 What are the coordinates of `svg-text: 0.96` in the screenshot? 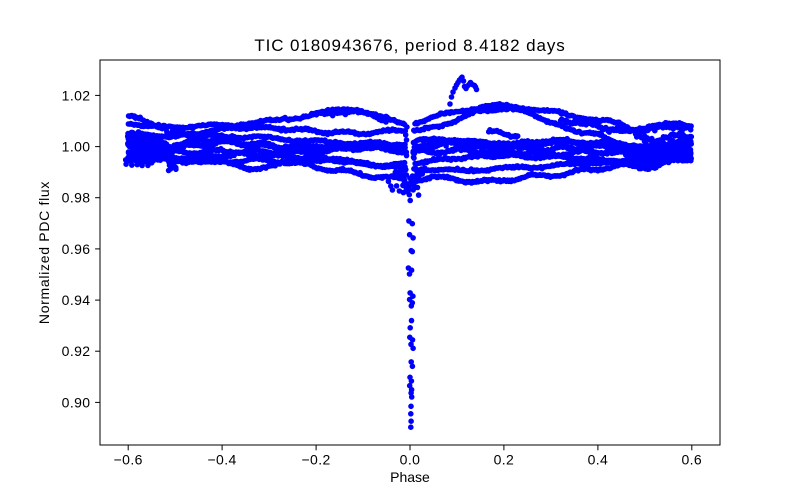 It's located at (76, 249).